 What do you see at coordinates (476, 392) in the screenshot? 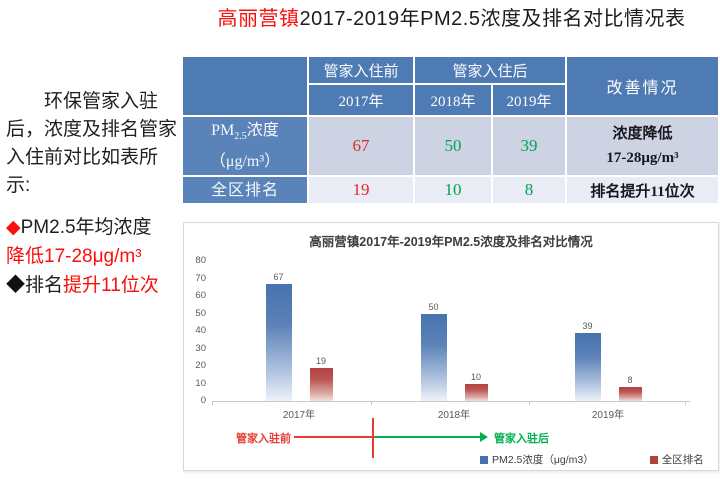
I see `bar-rank-2018年` at bounding box center [476, 392].